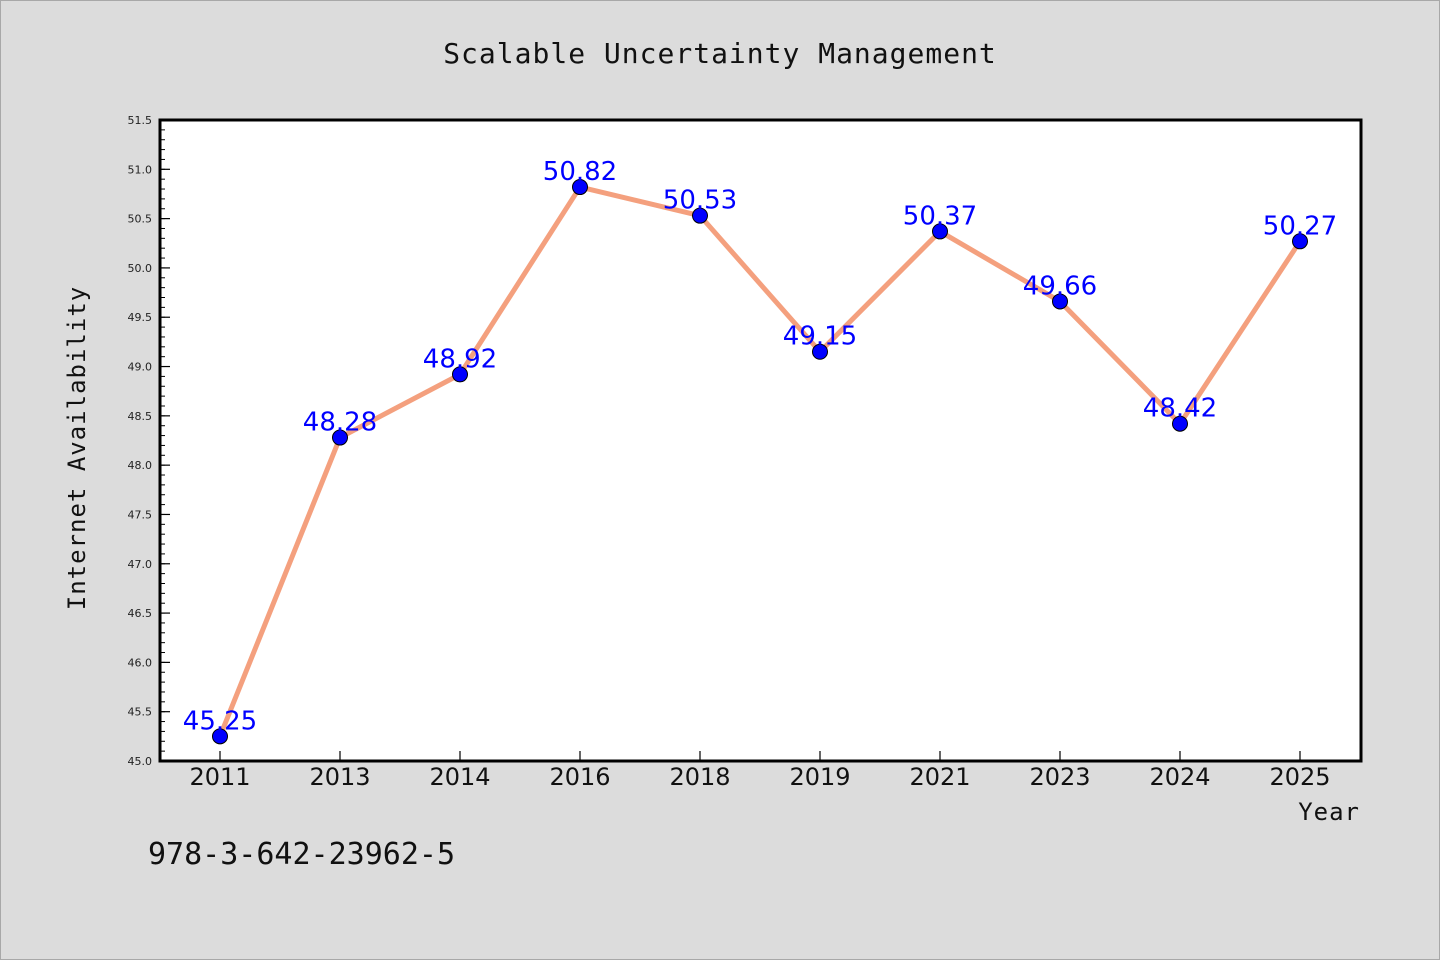 The image size is (1440, 960). What do you see at coordinates (1059, 777) in the screenshot?
I see `x-tick-label: 2023` at bounding box center [1059, 777].